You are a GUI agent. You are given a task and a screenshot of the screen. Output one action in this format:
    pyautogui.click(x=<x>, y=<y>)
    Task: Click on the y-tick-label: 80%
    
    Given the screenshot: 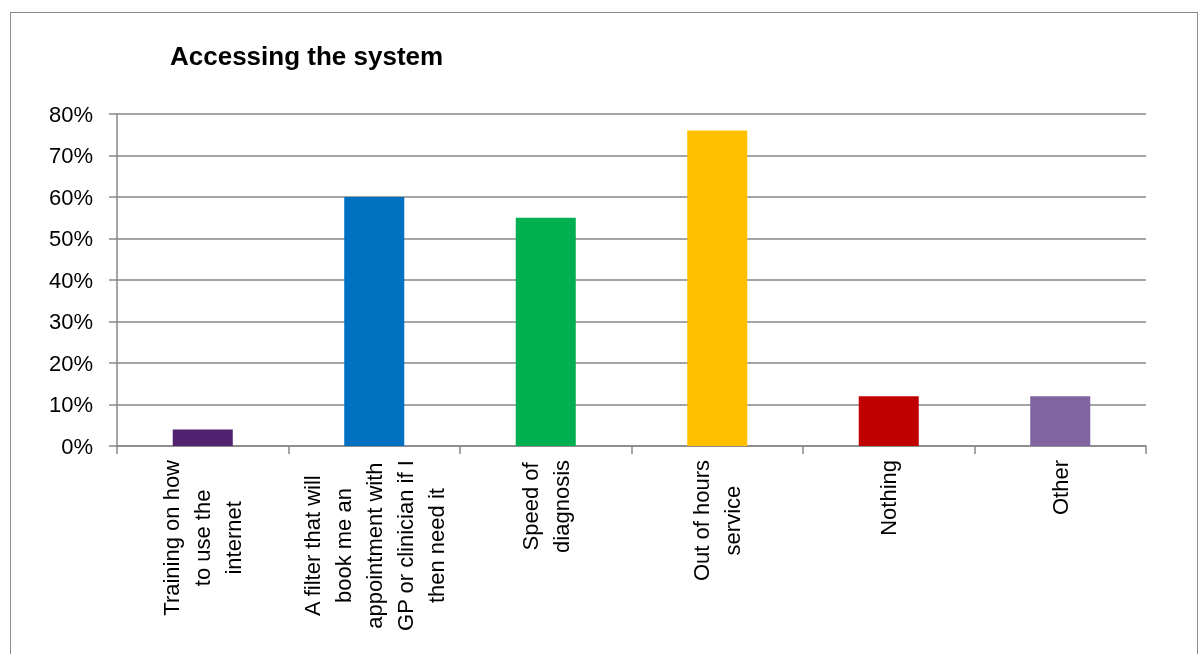 What is the action you would take?
    pyautogui.click(x=70, y=114)
    